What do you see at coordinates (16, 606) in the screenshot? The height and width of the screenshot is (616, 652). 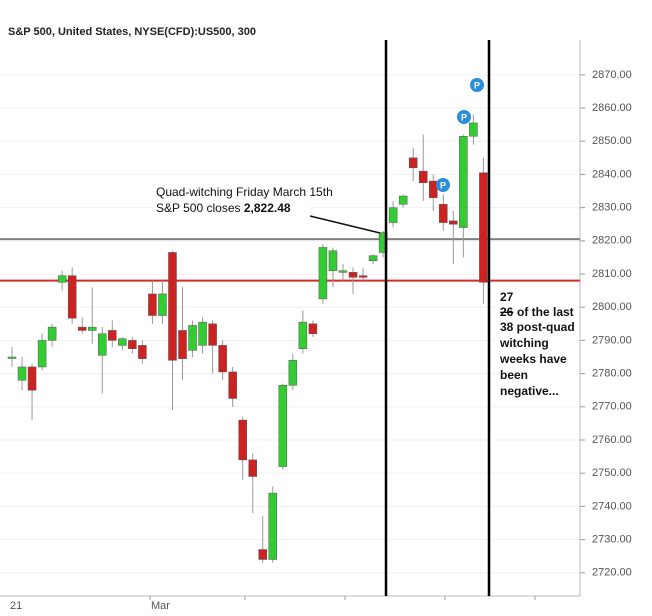 I see `x-tick-label: 21` at bounding box center [16, 606].